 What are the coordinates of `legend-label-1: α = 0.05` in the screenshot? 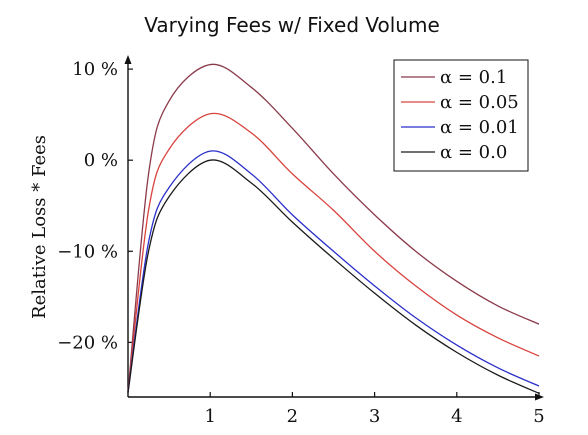 It's located at (479, 102).